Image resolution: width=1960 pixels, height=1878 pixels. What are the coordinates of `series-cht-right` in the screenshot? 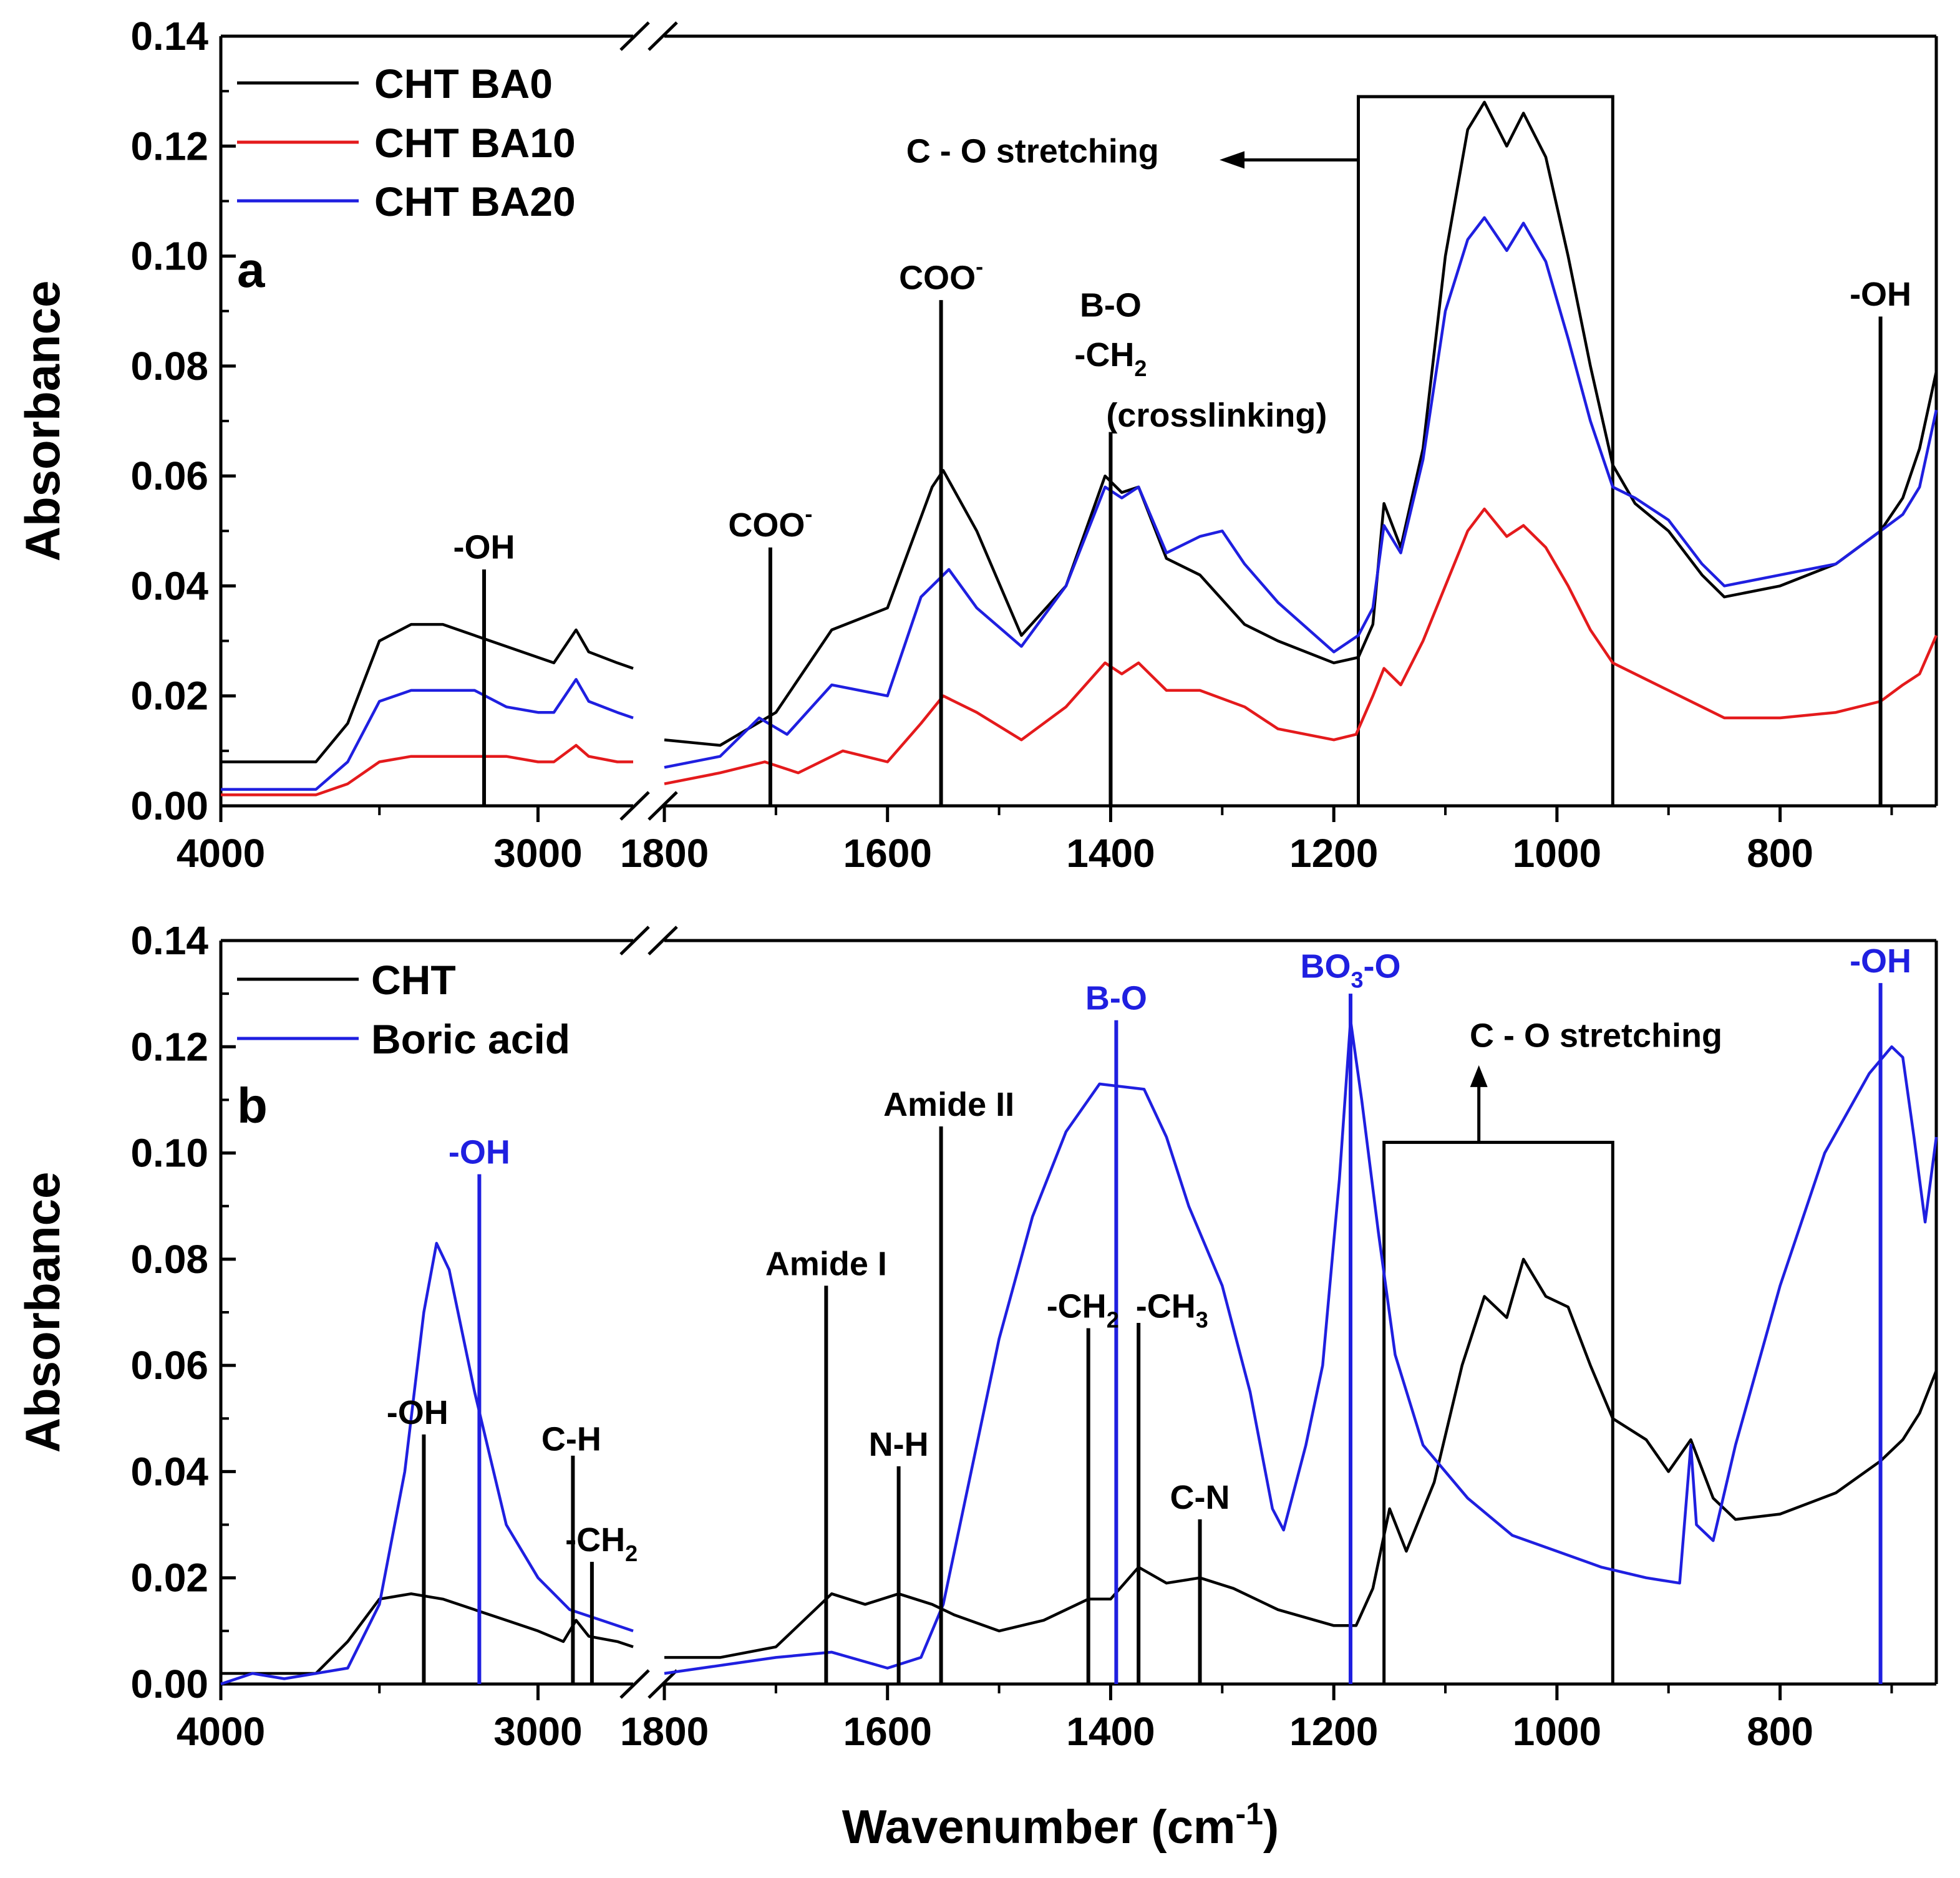 It's located at (1301, 1458).